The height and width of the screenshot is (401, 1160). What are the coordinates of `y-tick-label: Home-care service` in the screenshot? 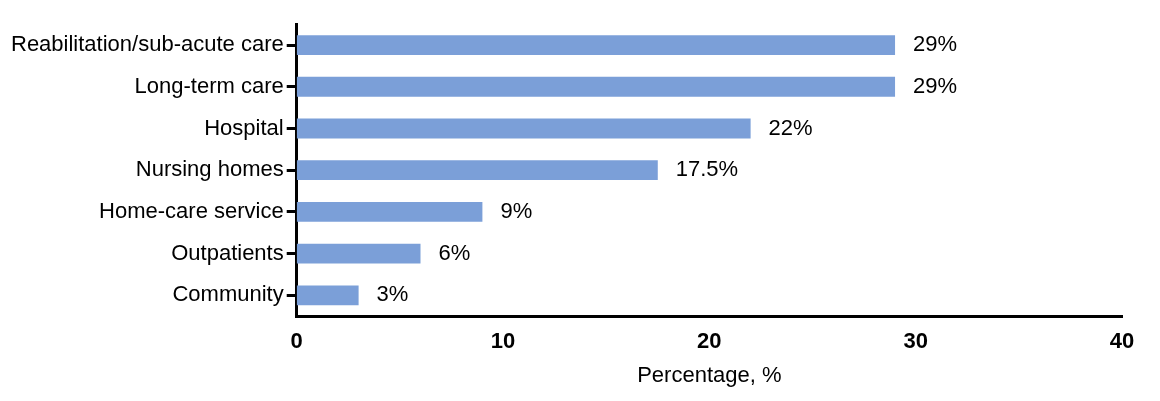 It's located at (191, 210).